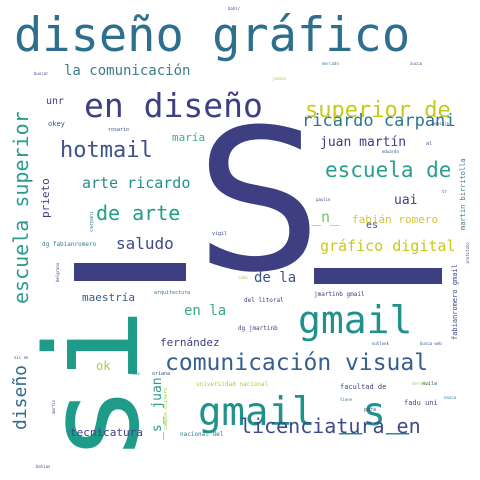 The height and width of the screenshot is (480, 480). Describe the element at coordinates (205, 311) in the screenshot. I see `word-en-la: en la` at that location.